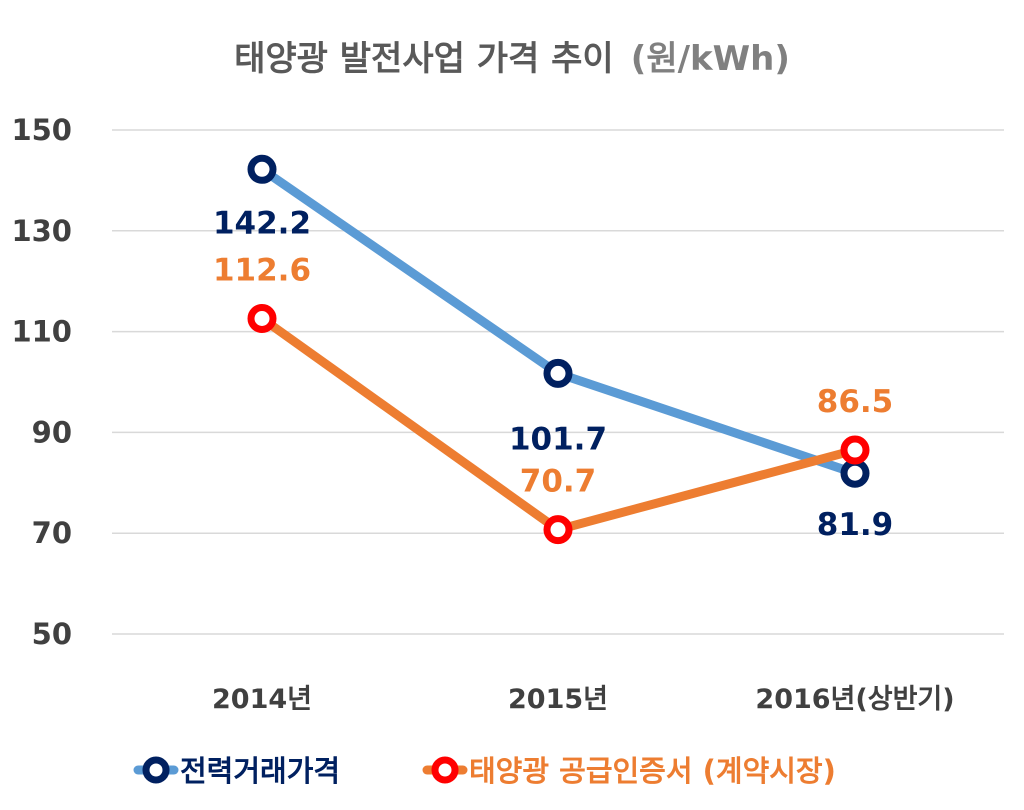 This screenshot has height=810, width=1024. I want to click on y-axis-ticks: 150 130 110 90 70 50, so click(41, 382).